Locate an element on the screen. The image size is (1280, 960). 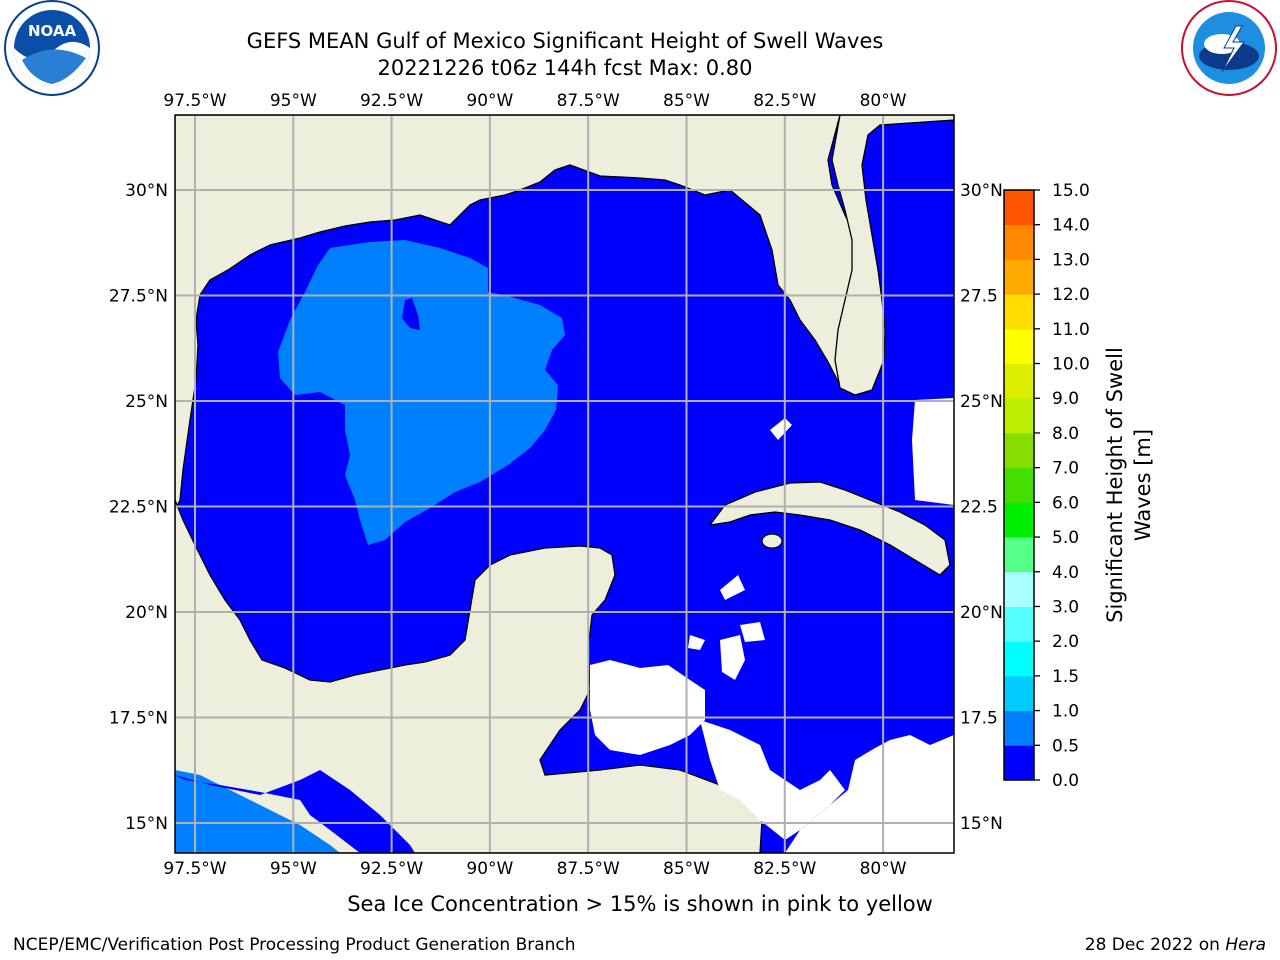
colorbar-tick-label-12-0: 12.0 is located at coordinates (1071, 295).